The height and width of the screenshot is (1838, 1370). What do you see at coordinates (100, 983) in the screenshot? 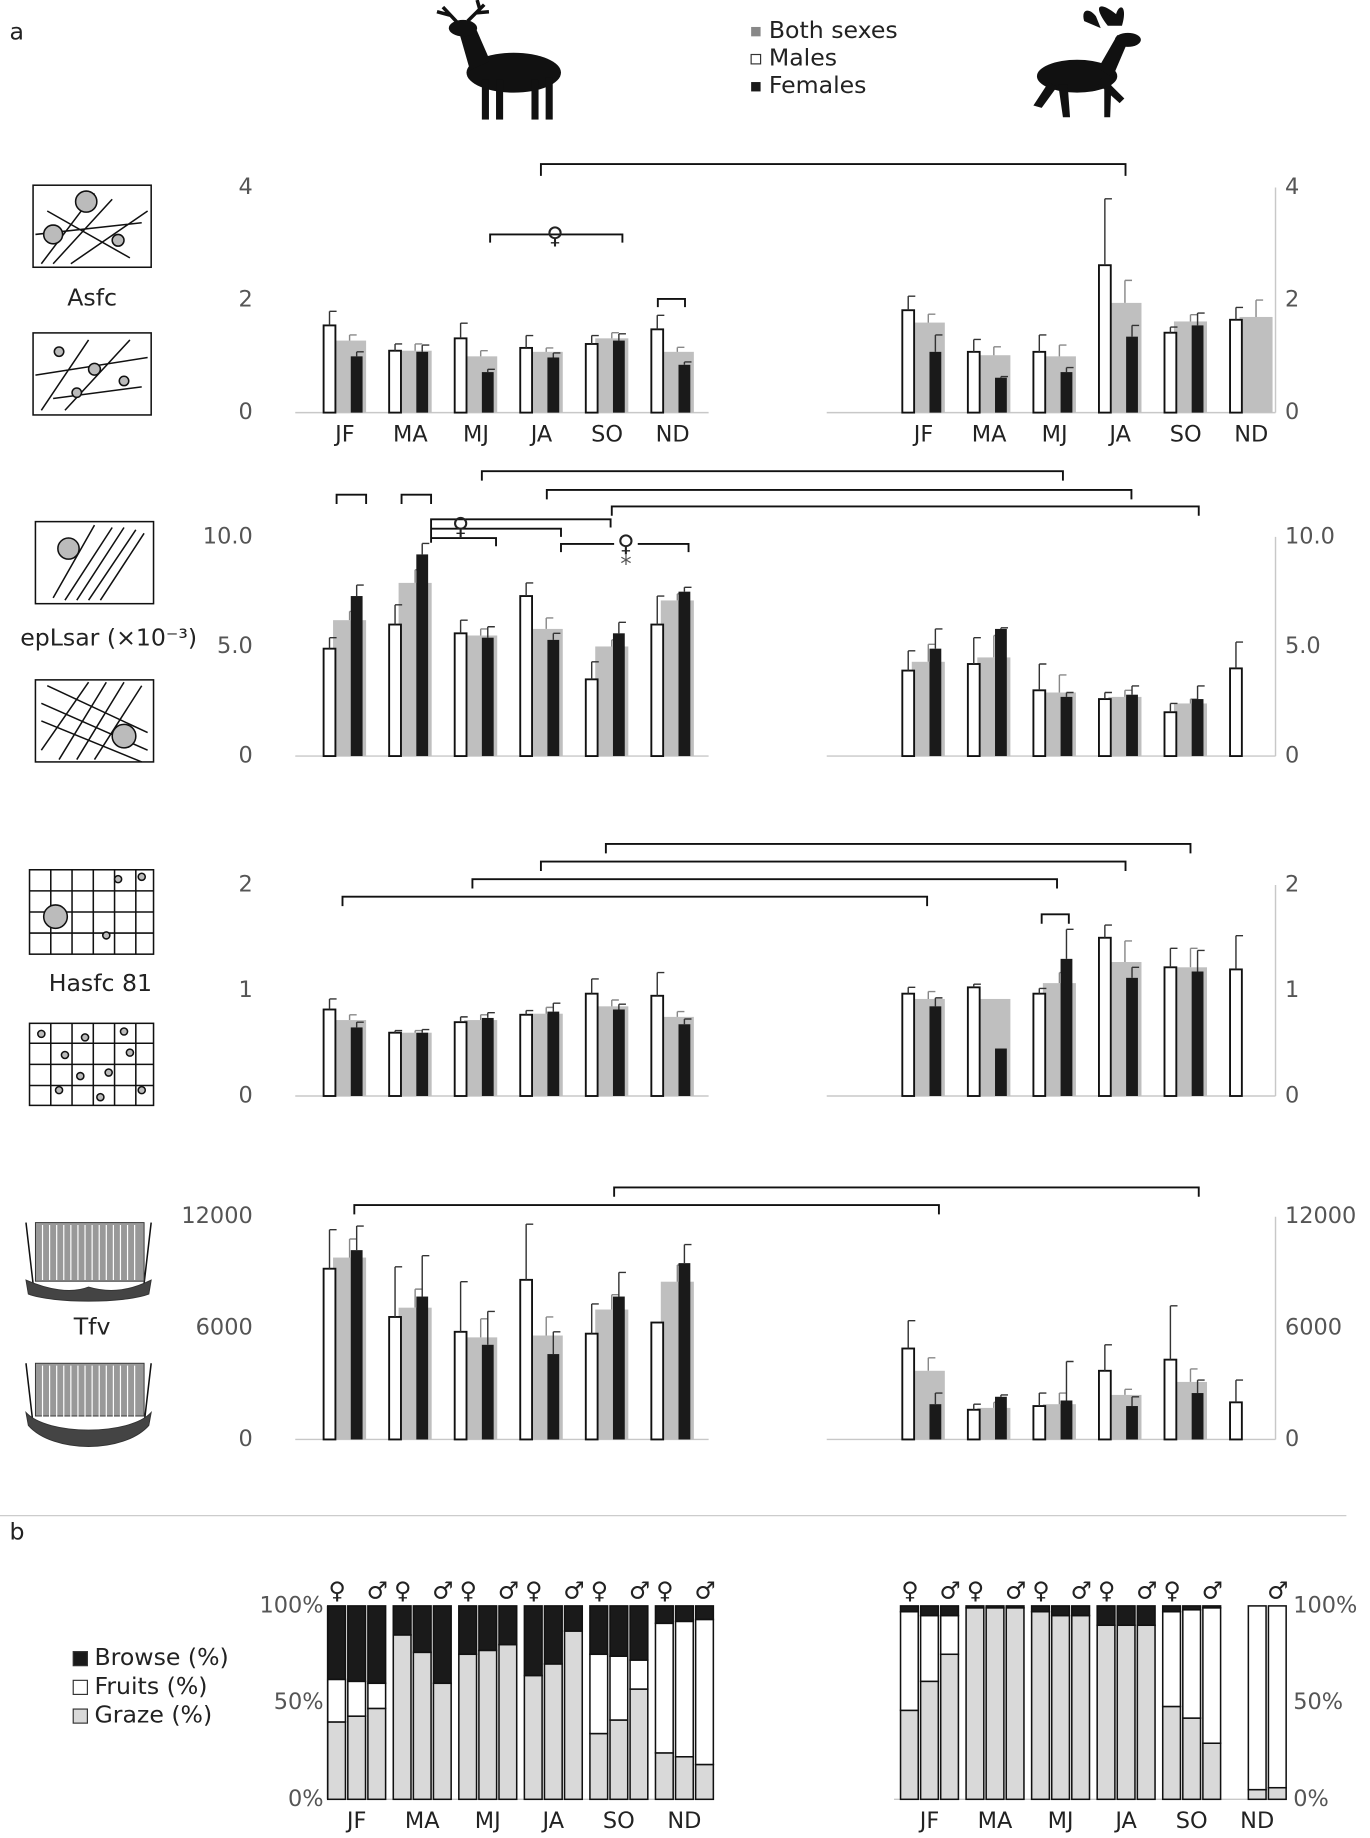
I see `row-label: Hasfc 81` at bounding box center [100, 983].